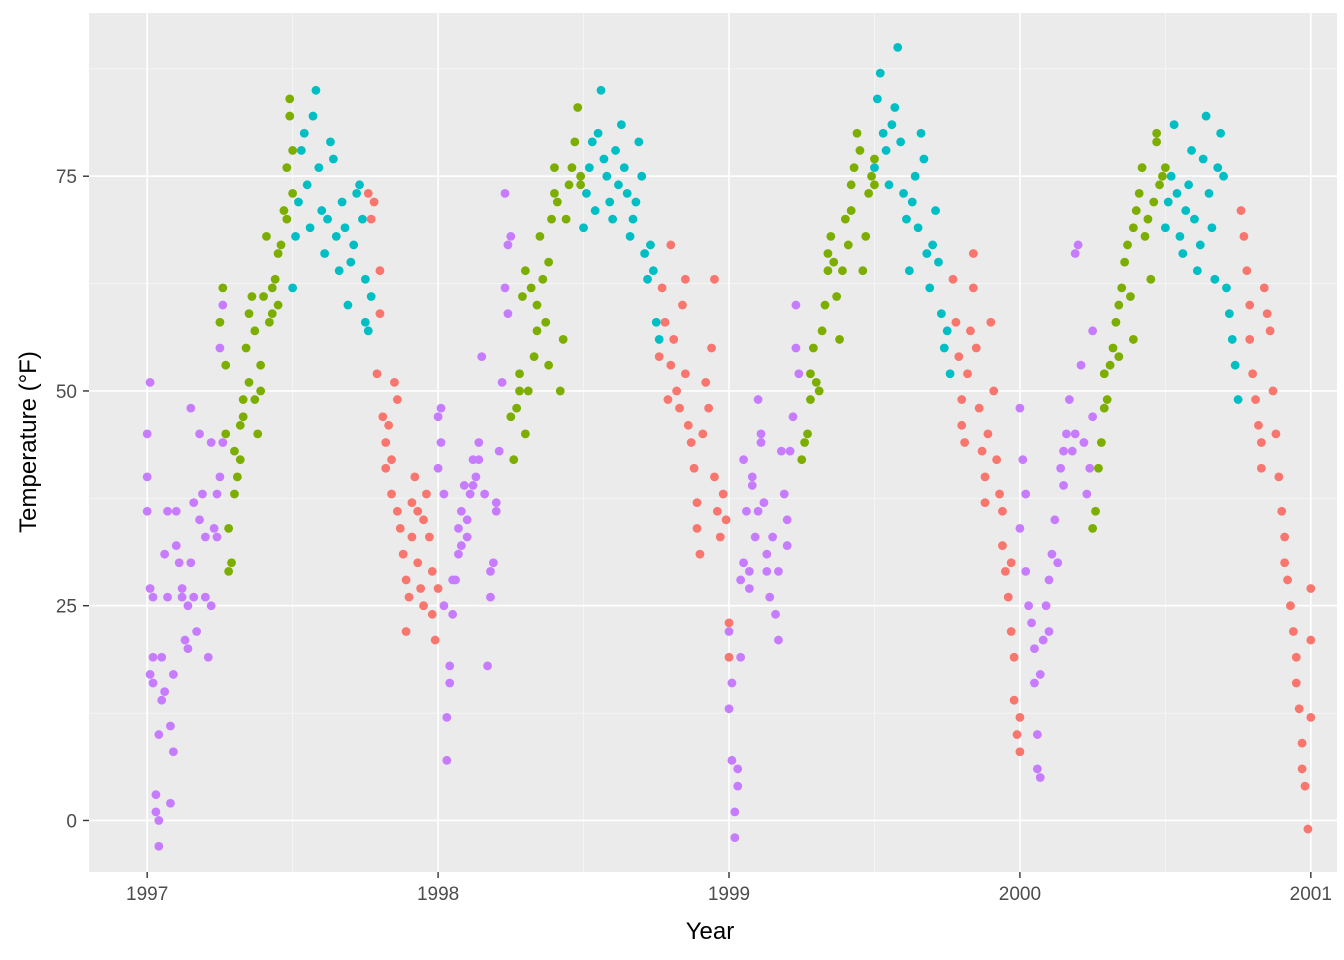 The image size is (1344, 960). Describe the element at coordinates (729, 888) in the screenshot. I see `x-axis: 1997 1998 1999 2000 2001` at that location.